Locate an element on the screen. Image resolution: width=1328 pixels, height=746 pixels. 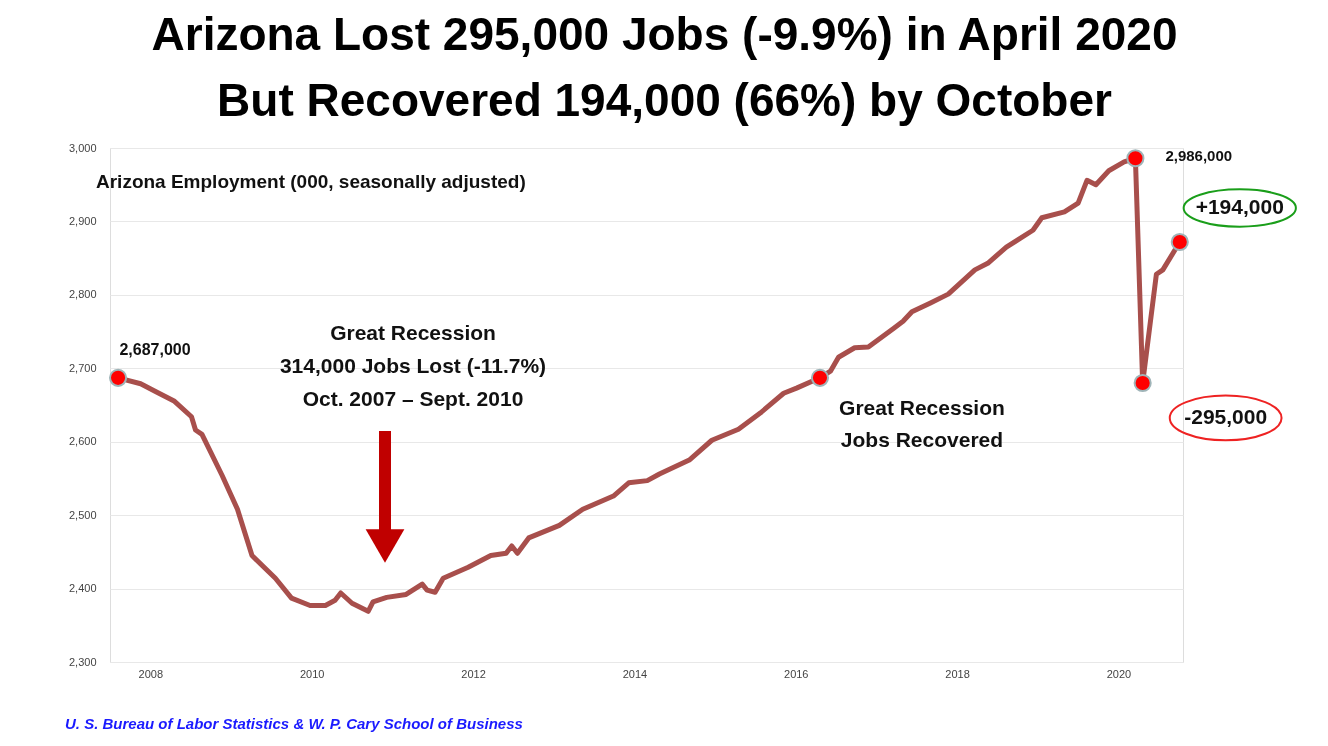
chart-title: Arizona Lost 295,000 Jobs (-9.9%) in April 2020 But Recovered 194,000 (66%) by October is located at coordinates (664, 67).